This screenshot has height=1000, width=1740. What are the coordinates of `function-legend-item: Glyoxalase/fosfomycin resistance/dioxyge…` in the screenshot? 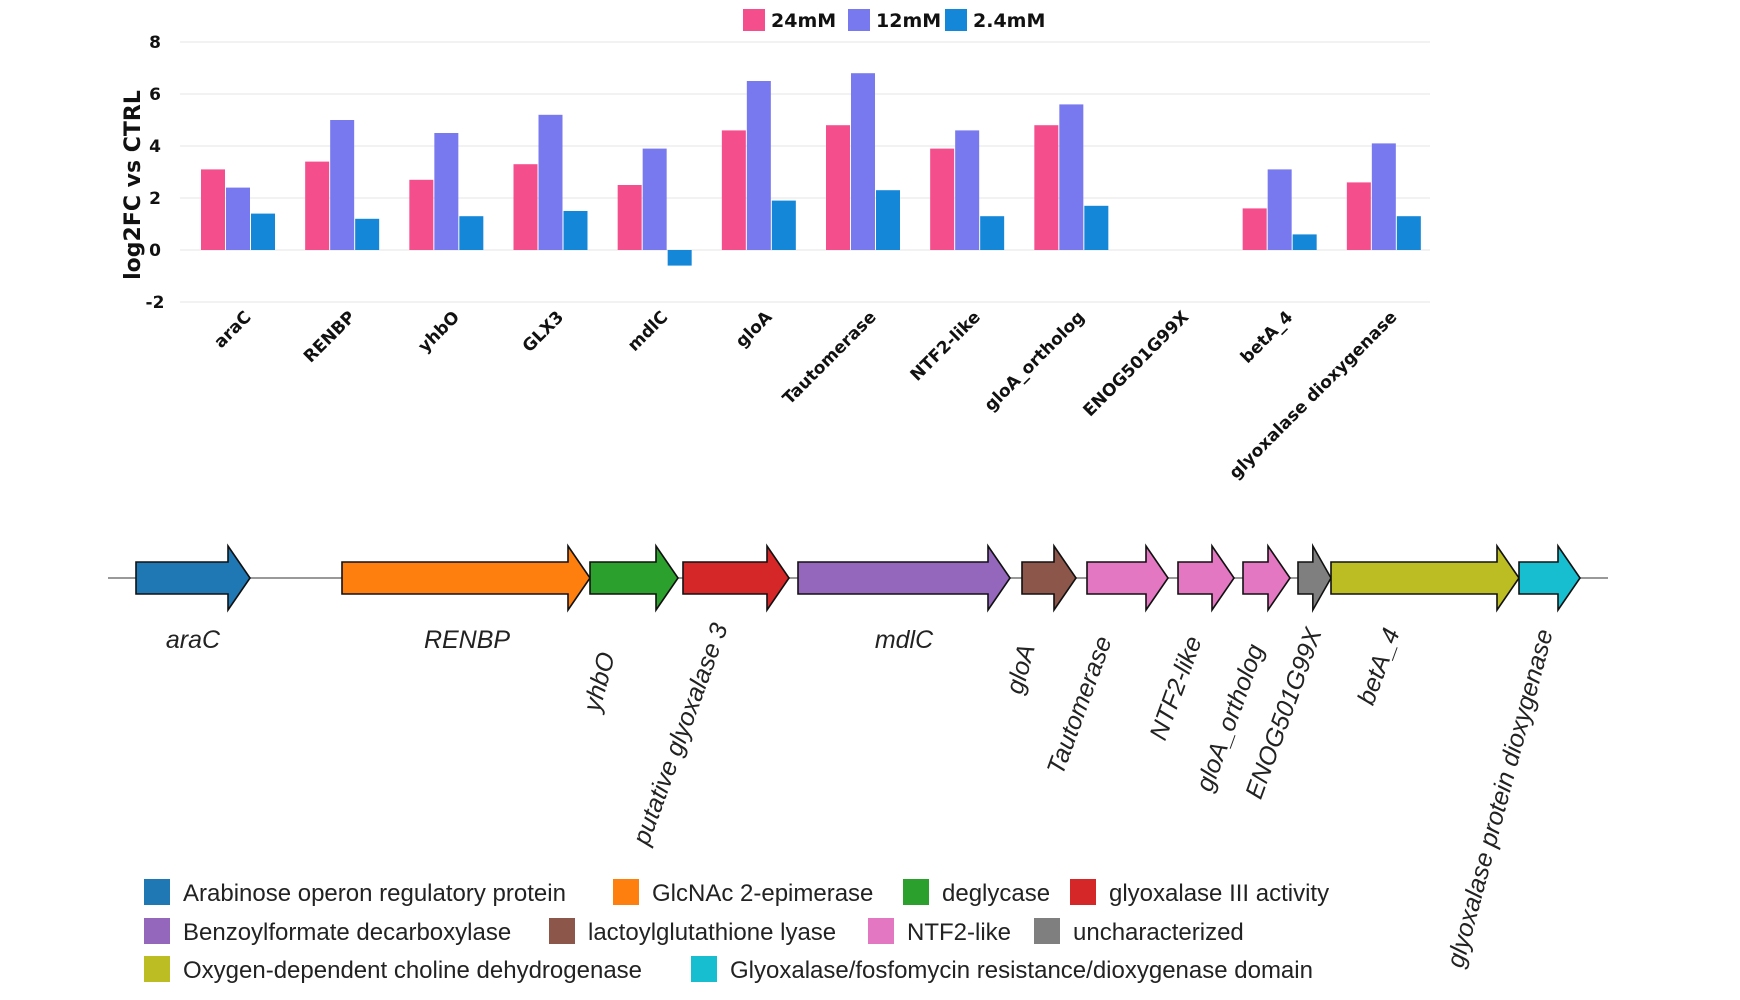 It's located at (1002, 970).